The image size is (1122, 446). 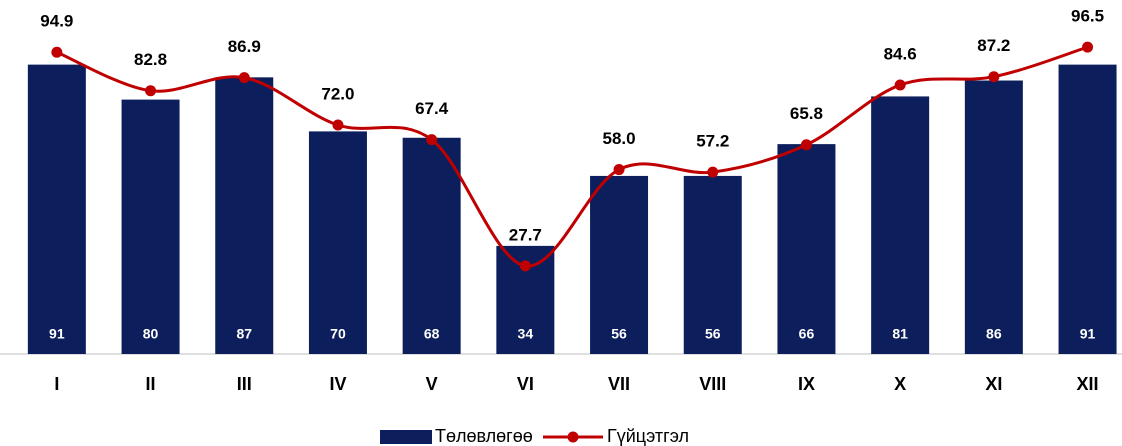 What do you see at coordinates (432, 108) in the screenshot?
I see `line-value-label: 67.4` at bounding box center [432, 108].